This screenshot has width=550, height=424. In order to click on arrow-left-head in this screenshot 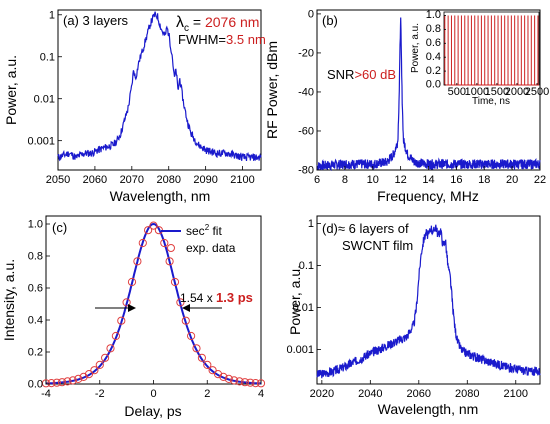, I will do `click(132, 308)`.